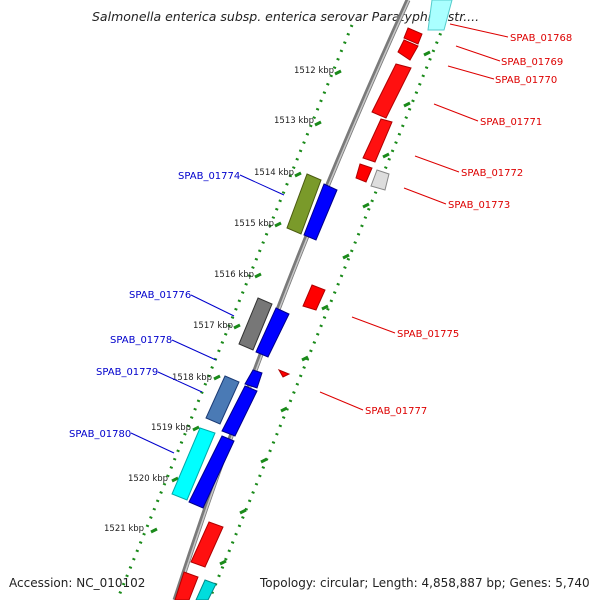 This screenshot has width=600, height=600. I want to click on gene-label-spab-01772: SPAB_01772, so click(492, 173).